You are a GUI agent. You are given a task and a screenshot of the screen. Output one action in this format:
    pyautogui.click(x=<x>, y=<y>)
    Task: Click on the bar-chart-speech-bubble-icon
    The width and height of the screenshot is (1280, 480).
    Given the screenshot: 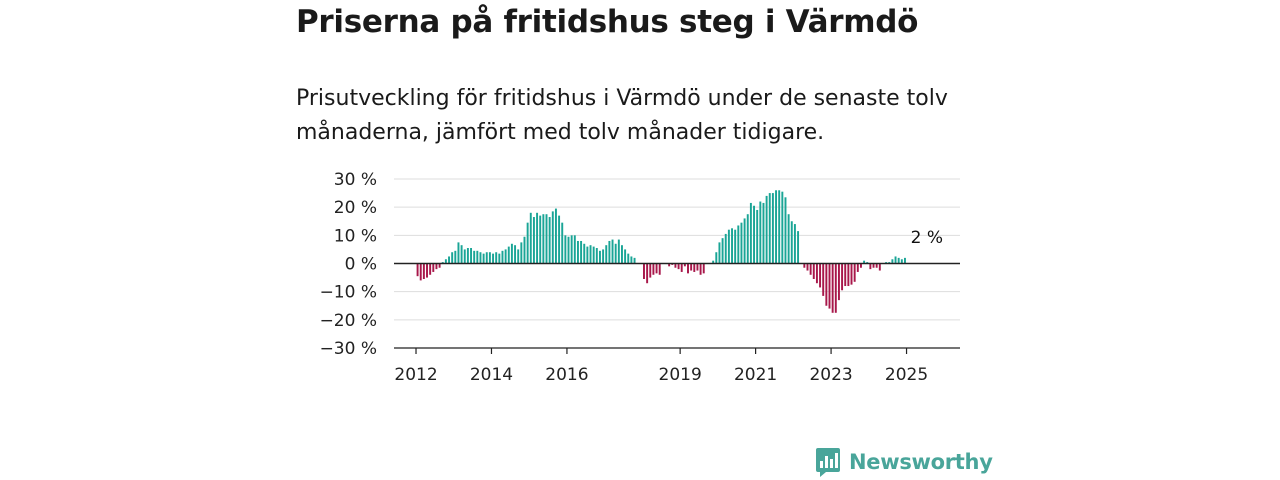 What is the action you would take?
    pyautogui.click(x=828, y=462)
    